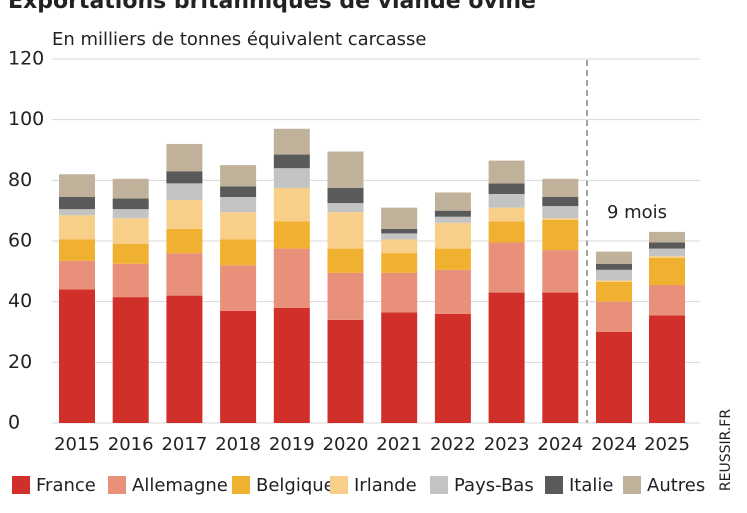  Describe the element at coordinates (726, 450) in the screenshot. I see `source: REUSSIR.FR` at that location.